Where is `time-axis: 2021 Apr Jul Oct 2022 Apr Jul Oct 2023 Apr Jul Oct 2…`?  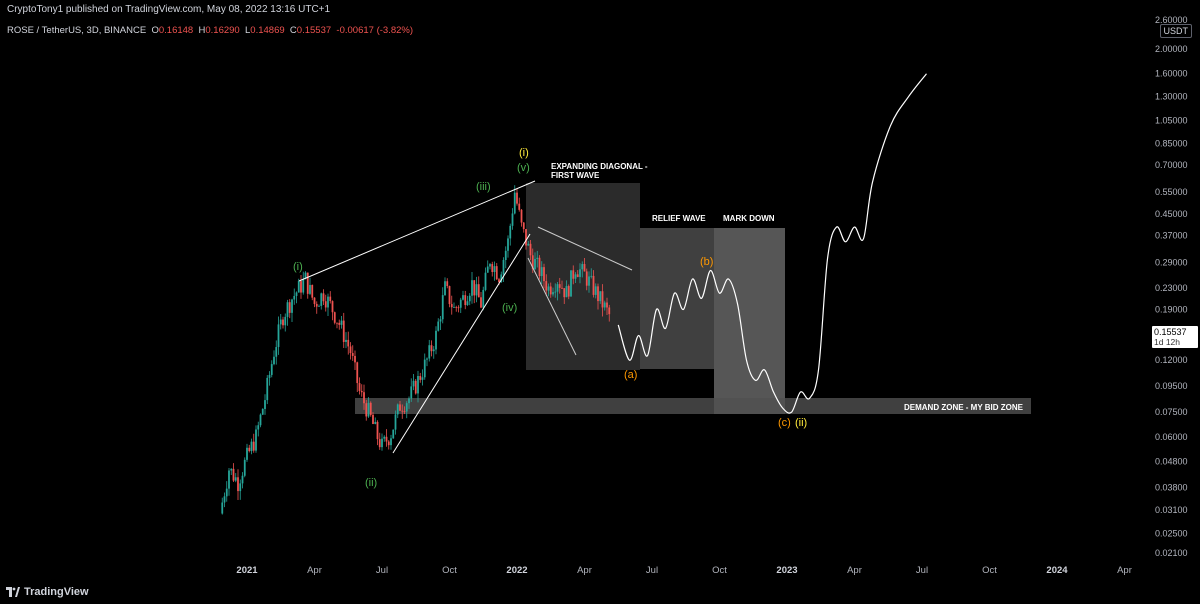
time-axis: 2021 Apr Jul Oct 2022 Apr Jul Oct 2023 Apr Jul Oct 2… is located at coordinates (683, 570).